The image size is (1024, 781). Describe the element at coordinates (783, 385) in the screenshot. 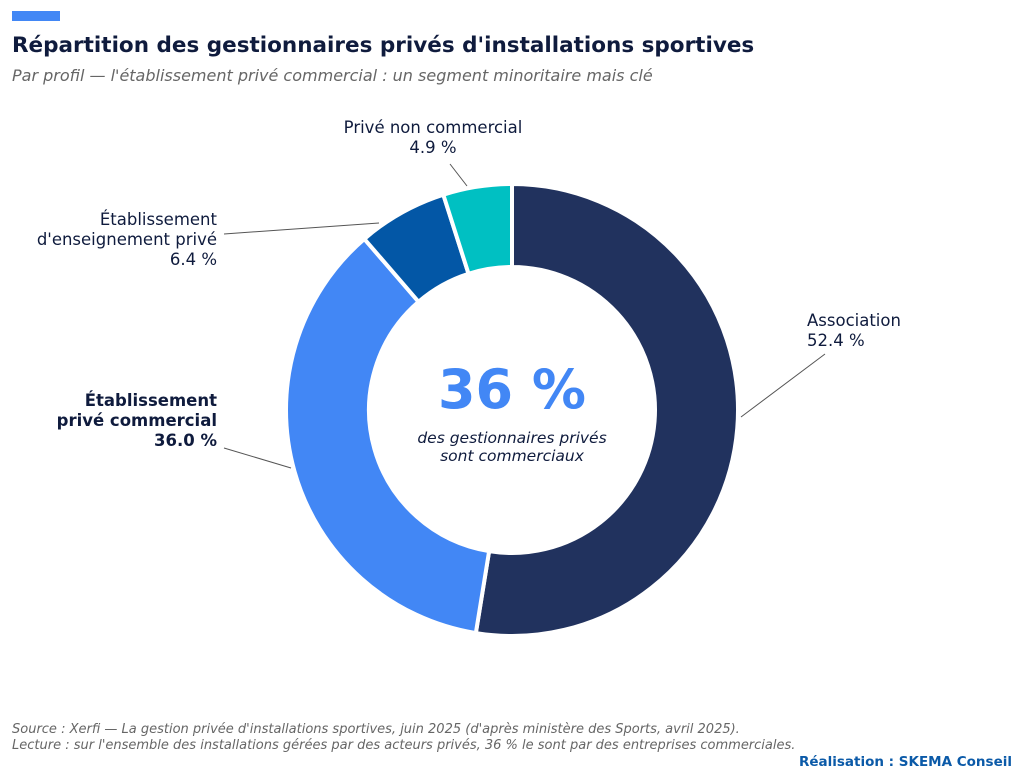

I see `leader-line-association` at that location.